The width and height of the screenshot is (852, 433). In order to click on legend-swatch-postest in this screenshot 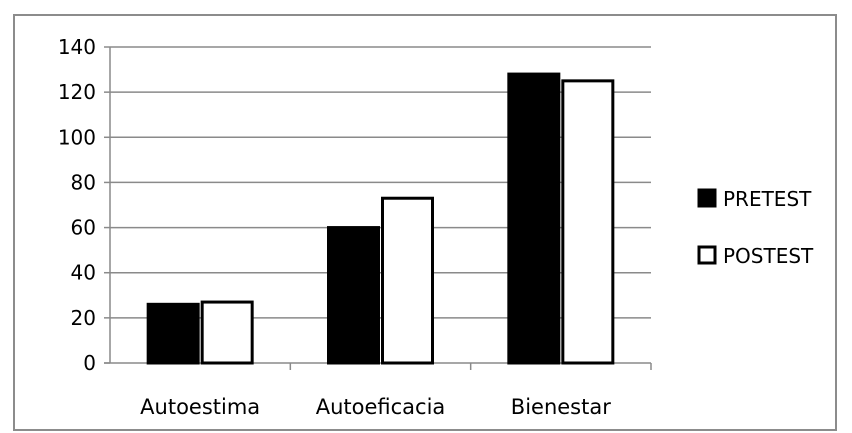, I will do `click(707, 255)`.